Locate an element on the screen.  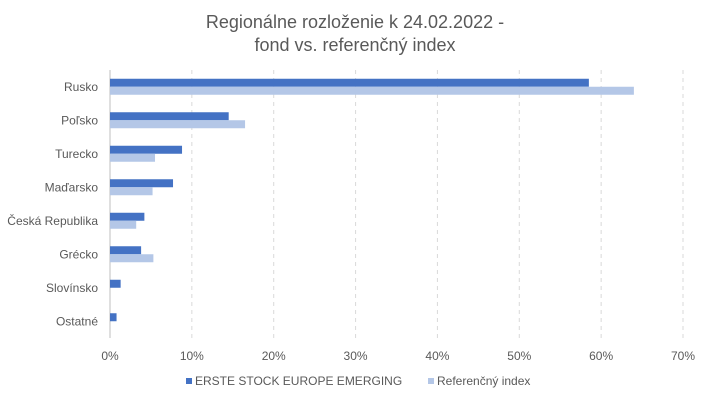
x-tick-label: 70% is located at coordinates (683, 356).